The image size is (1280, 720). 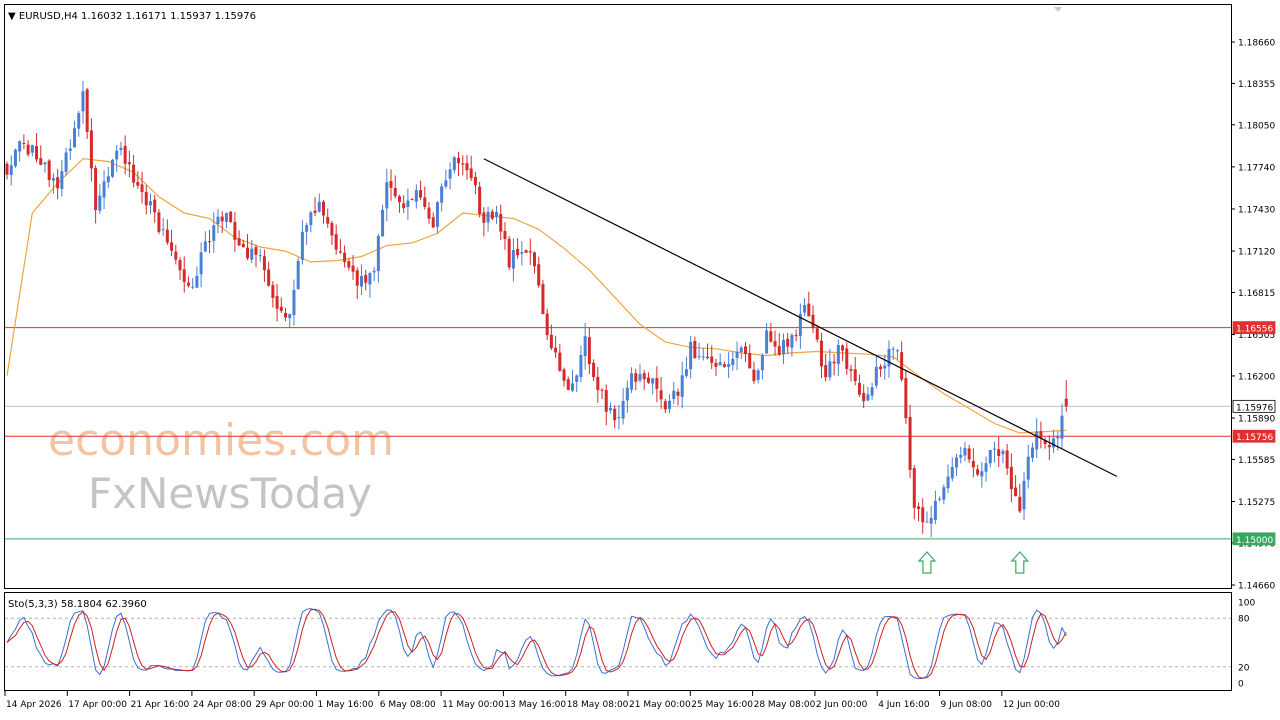 I want to click on support-2-label: 1.15000, so click(x=1254, y=541).